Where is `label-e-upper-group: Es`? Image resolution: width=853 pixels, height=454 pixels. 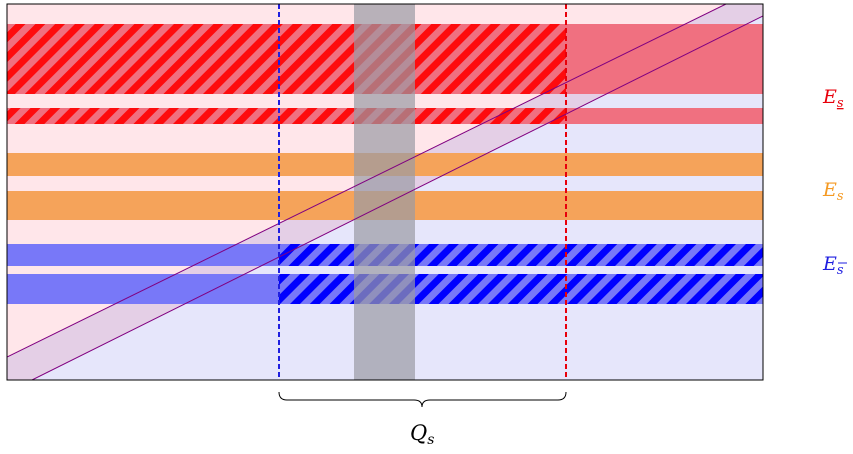
label-e-upper-group: Es is located at coordinates (834, 265).